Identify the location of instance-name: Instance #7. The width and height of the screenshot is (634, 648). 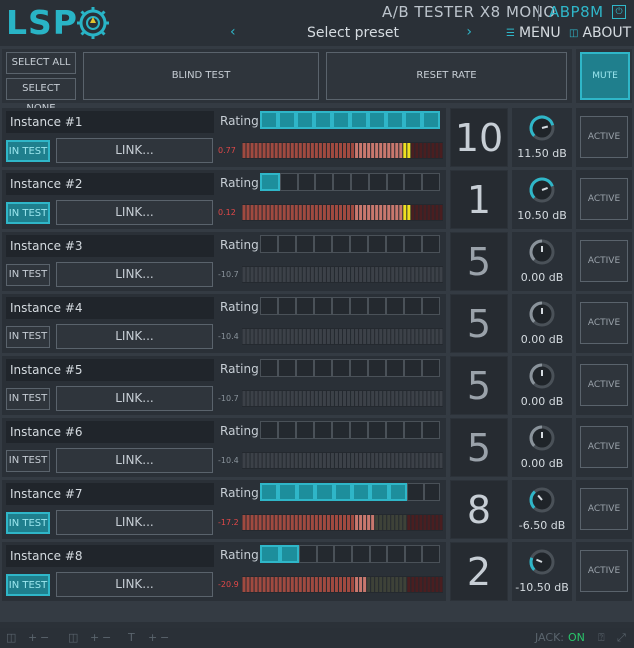
(110, 494).